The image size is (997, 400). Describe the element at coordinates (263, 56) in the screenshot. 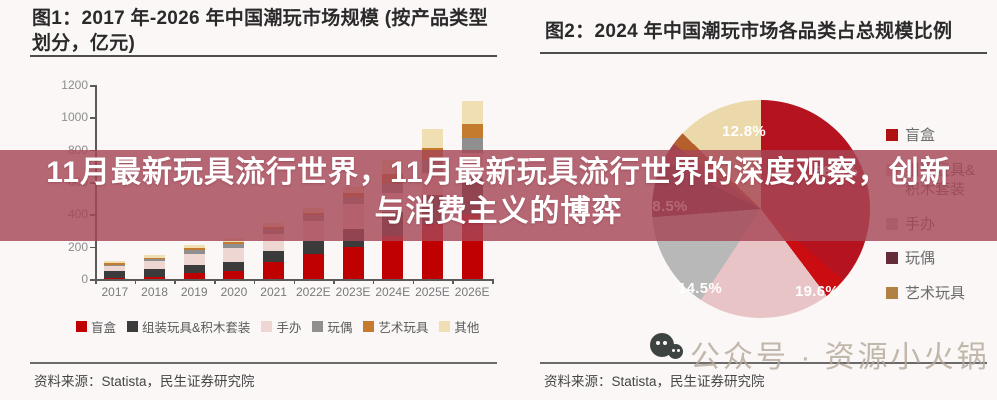

I see `figure1-title-underline` at that location.